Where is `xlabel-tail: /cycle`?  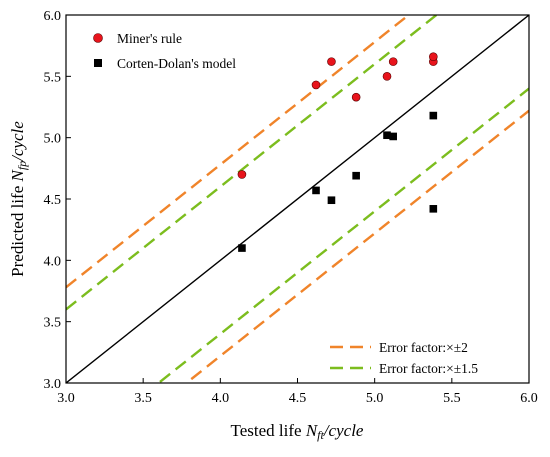 xlabel-tail: /cycle is located at coordinates (343, 430).